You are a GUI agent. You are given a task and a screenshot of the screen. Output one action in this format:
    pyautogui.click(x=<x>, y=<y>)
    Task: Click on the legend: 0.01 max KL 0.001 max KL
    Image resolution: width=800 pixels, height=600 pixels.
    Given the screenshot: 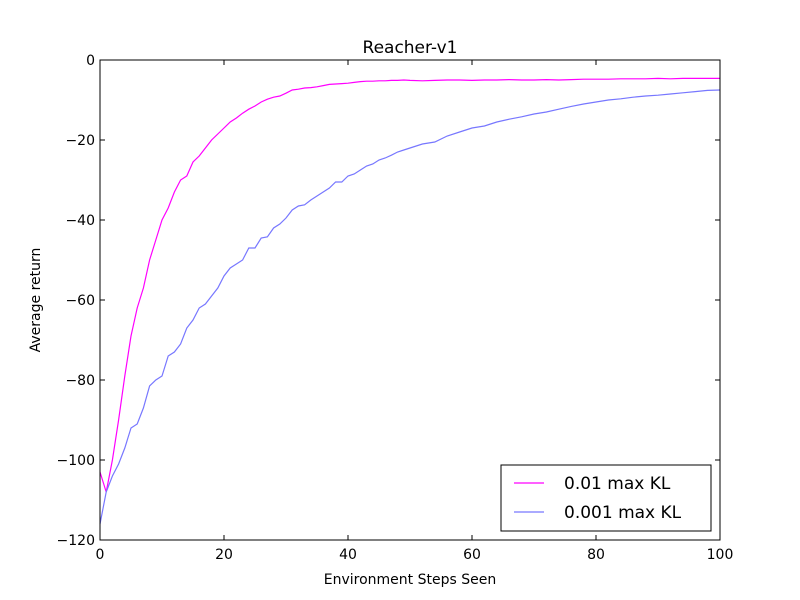 What is the action you would take?
    pyautogui.click(x=606, y=498)
    